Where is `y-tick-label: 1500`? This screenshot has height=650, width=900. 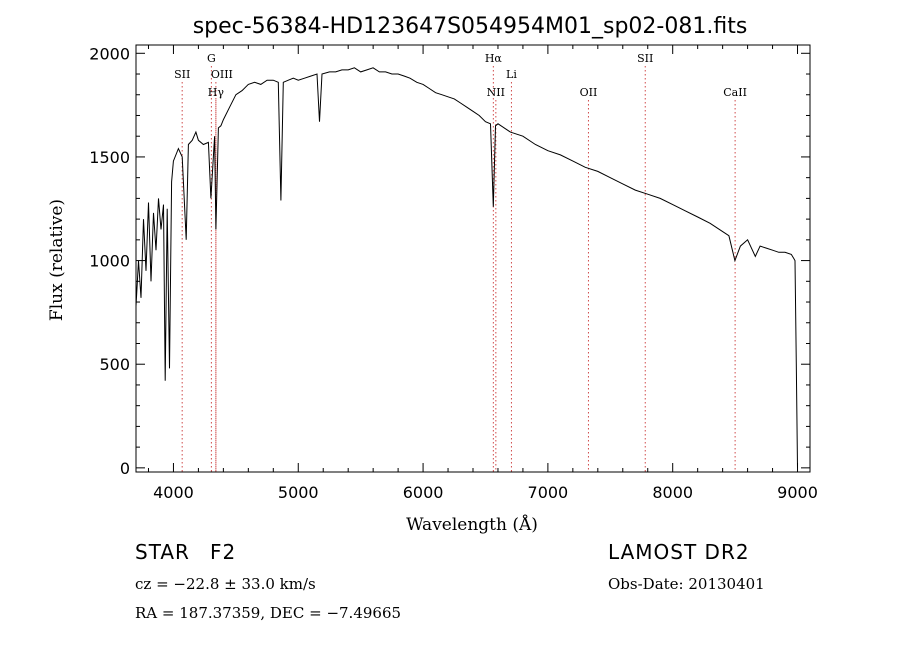 y-tick-label: 1500 is located at coordinates (109, 157).